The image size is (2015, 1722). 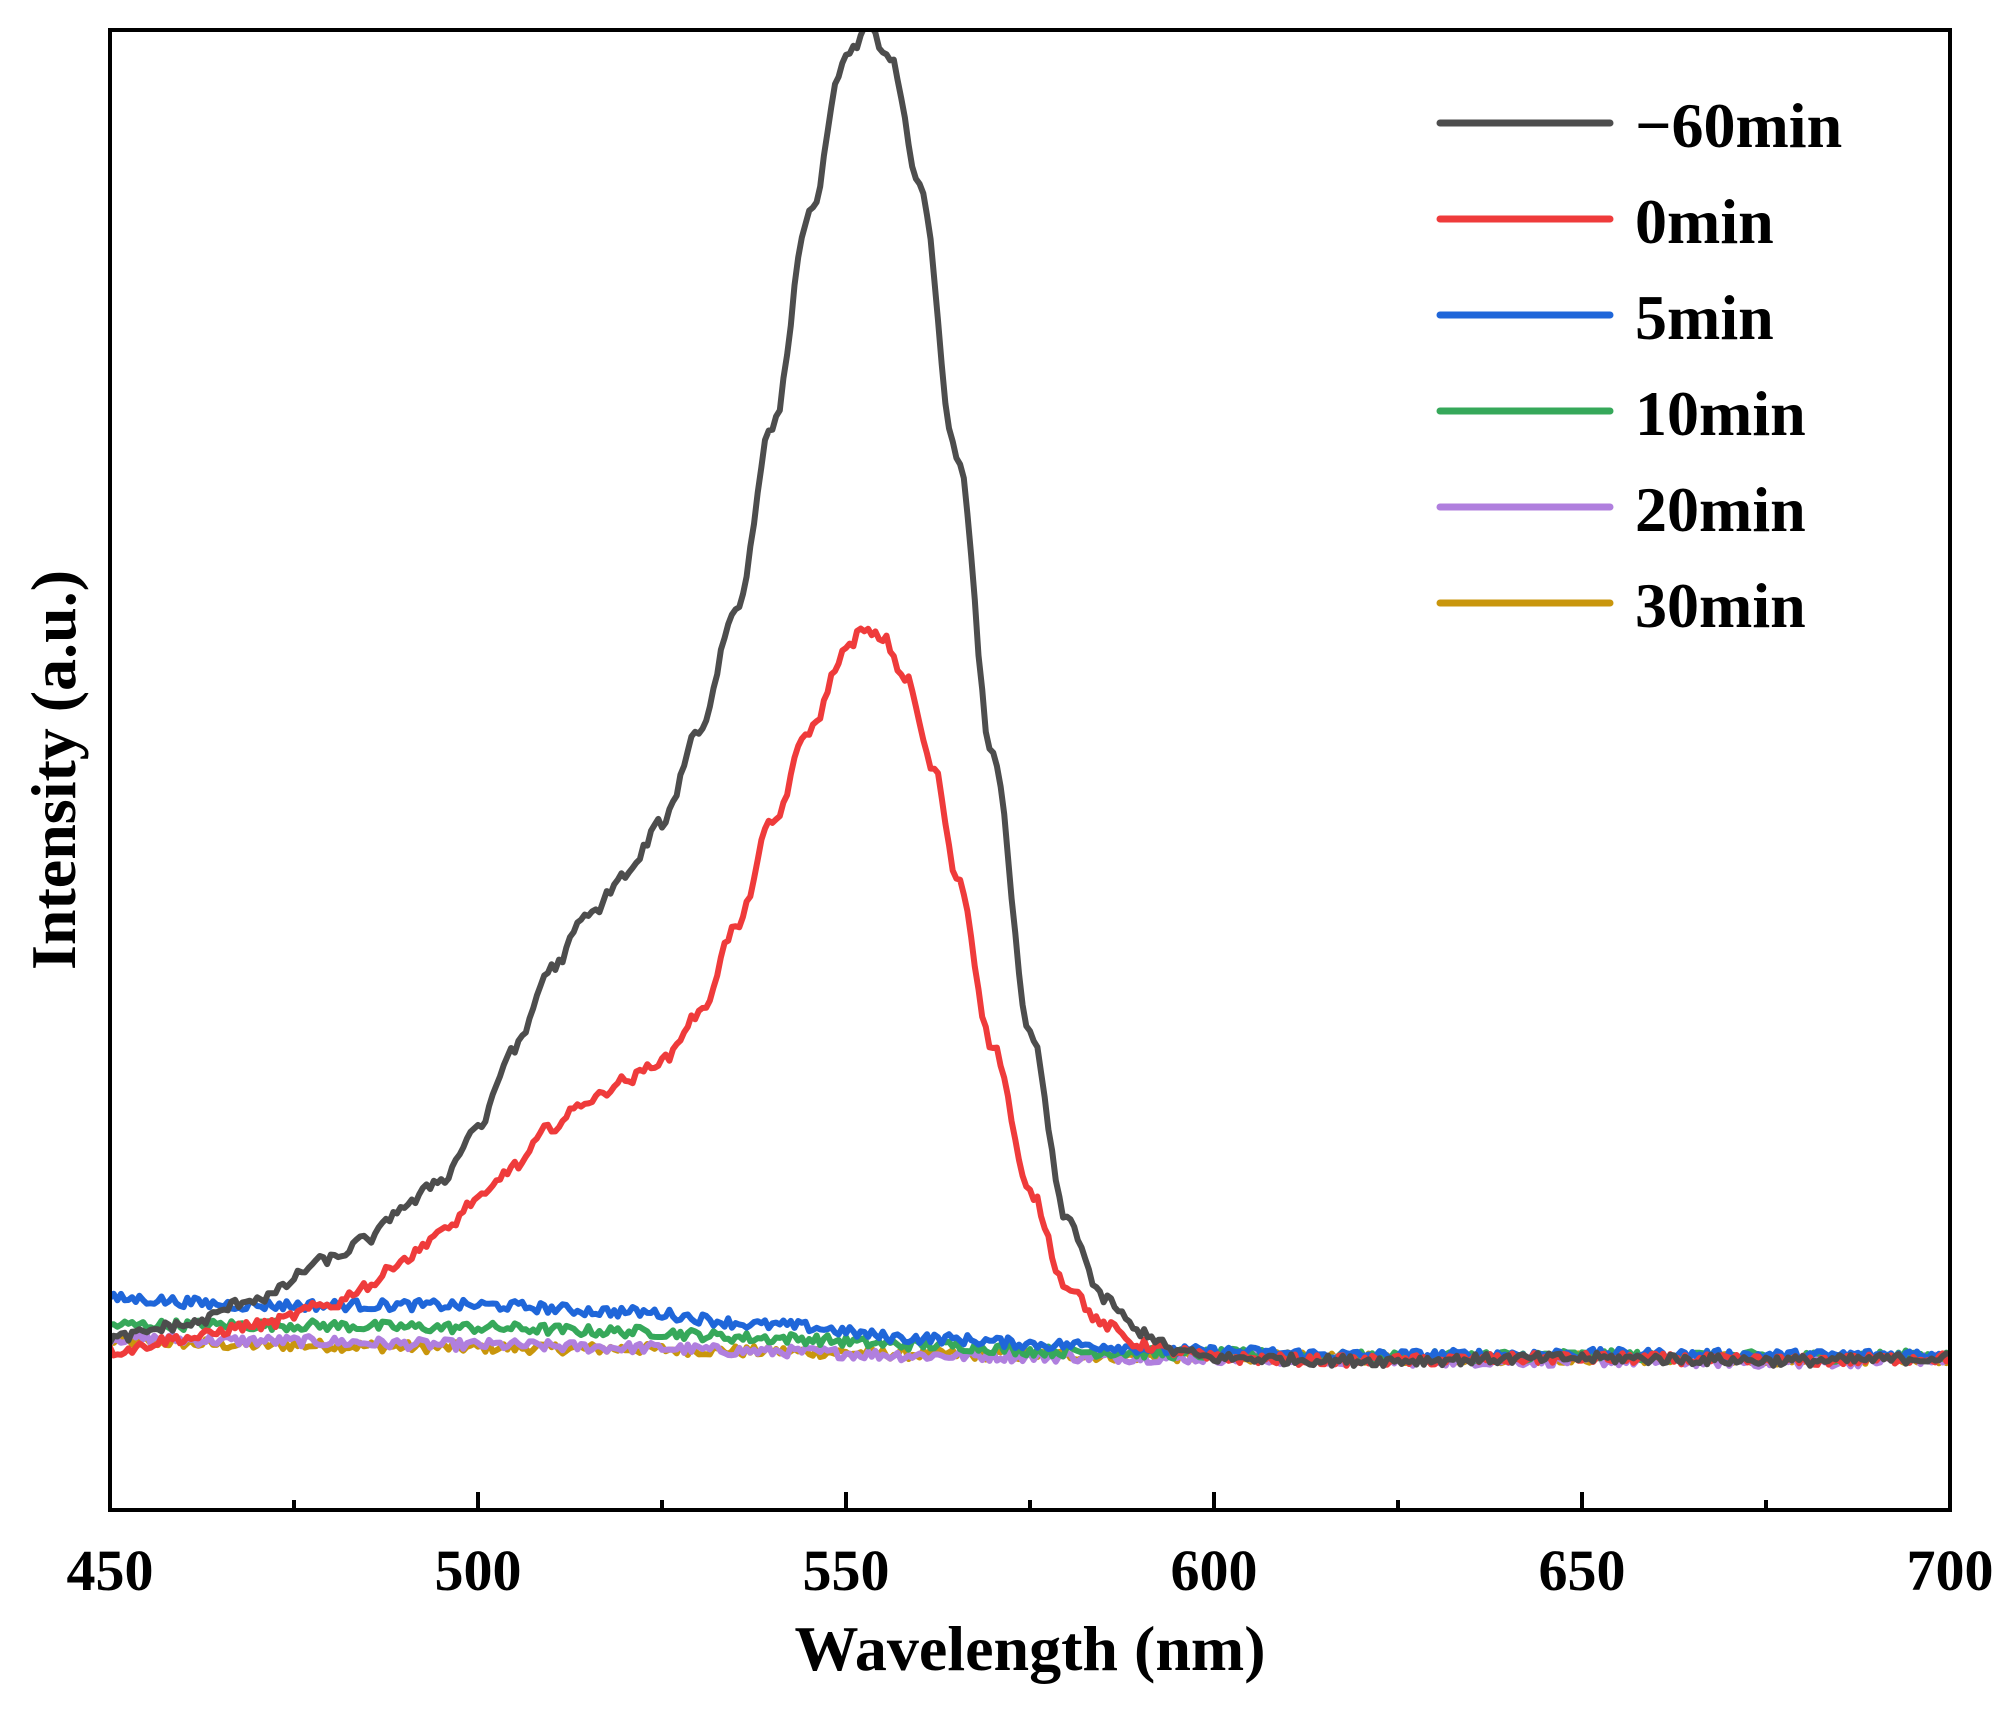 I want to click on y-axis-title: Intensity (a.u.), so click(x=53, y=770).